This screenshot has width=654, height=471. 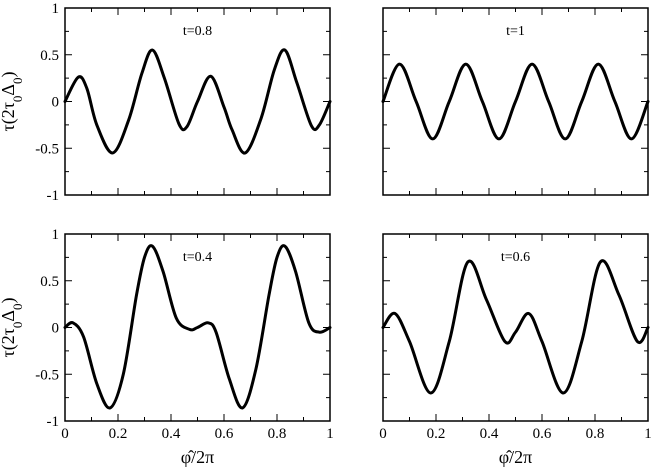 What do you see at coordinates (515, 457) in the screenshot?
I see `panel-bottom-right-xlabel: φ̂/2π` at bounding box center [515, 457].